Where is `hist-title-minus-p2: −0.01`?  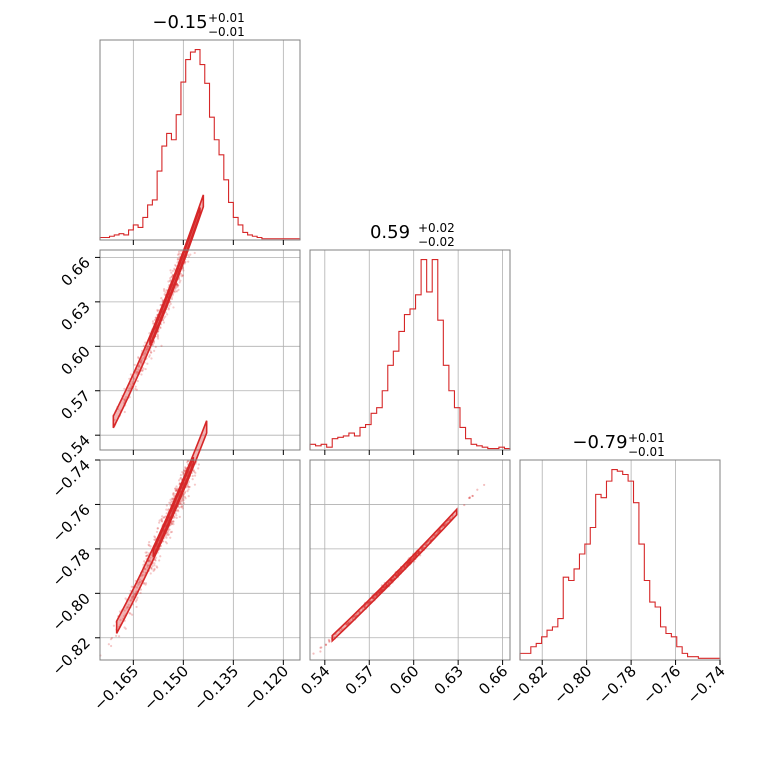
hist-title-minus-p2: −0.01 is located at coordinates (646, 452).